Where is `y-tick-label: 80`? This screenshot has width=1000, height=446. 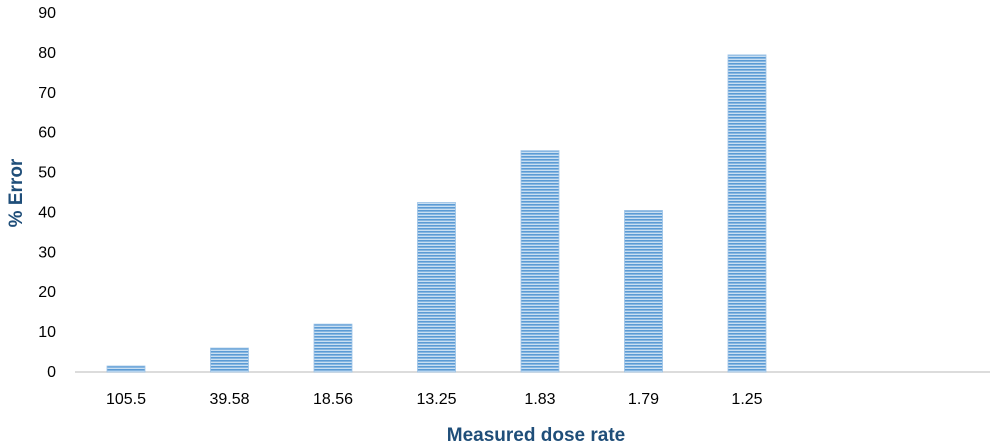
y-tick-label: 80 is located at coordinates (47, 53).